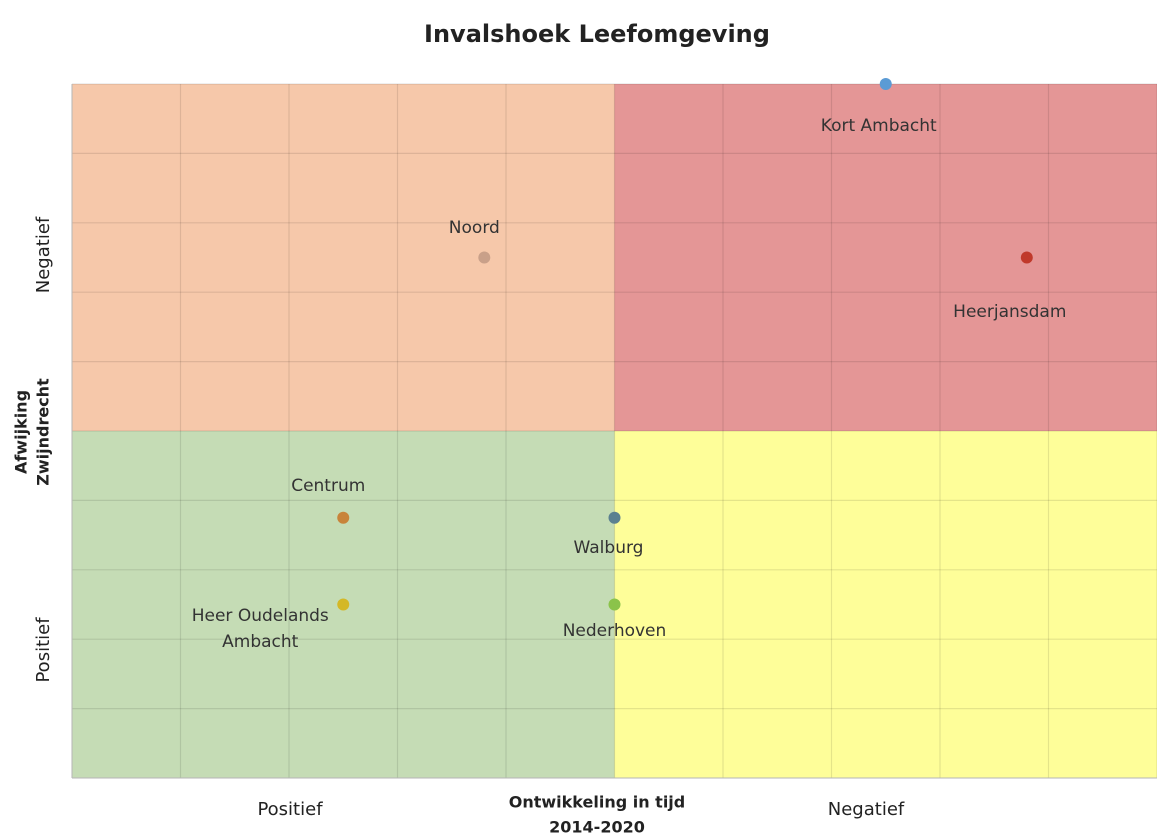 Image resolution: width=1157 pixels, height=837 pixels. Describe the element at coordinates (474, 227) in the screenshot. I see `point-label: Noord` at that location.